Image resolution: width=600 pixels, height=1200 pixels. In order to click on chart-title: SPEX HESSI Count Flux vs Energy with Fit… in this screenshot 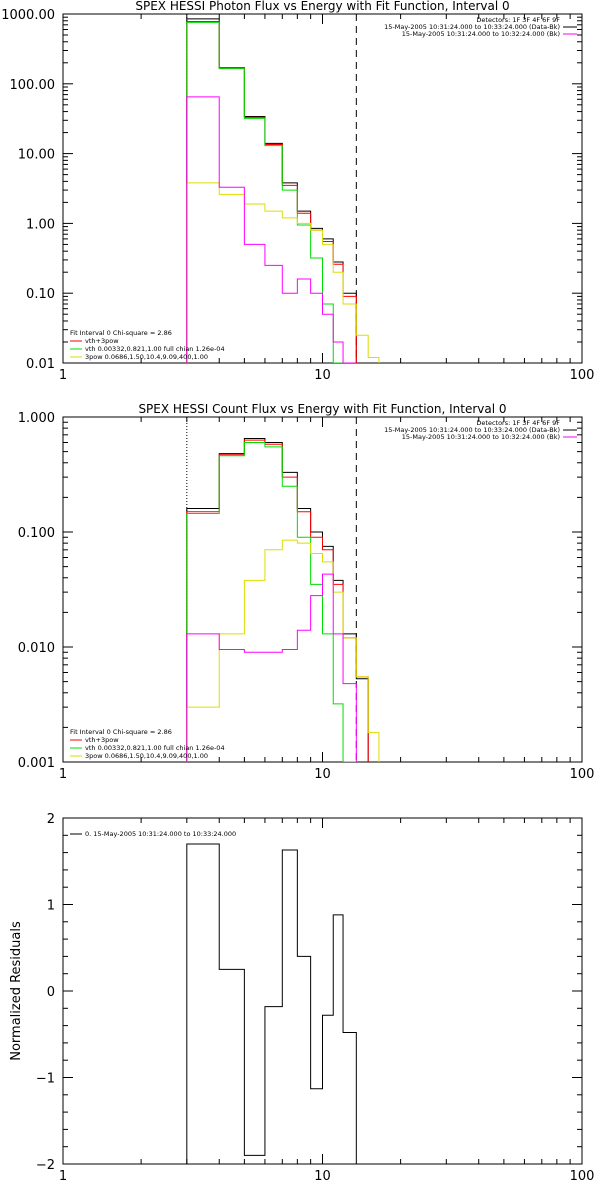, I will do `click(322, 409)`.